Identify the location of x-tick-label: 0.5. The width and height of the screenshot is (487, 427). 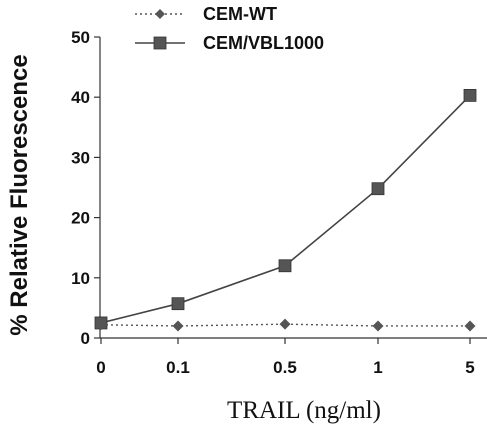
(285, 367).